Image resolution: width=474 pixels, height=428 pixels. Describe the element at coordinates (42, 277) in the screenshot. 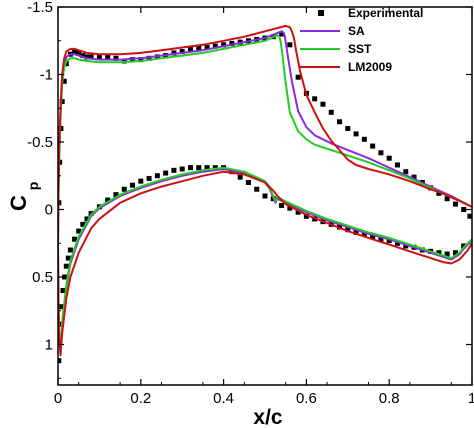

I see `y-tick-label: 0.5` at that location.